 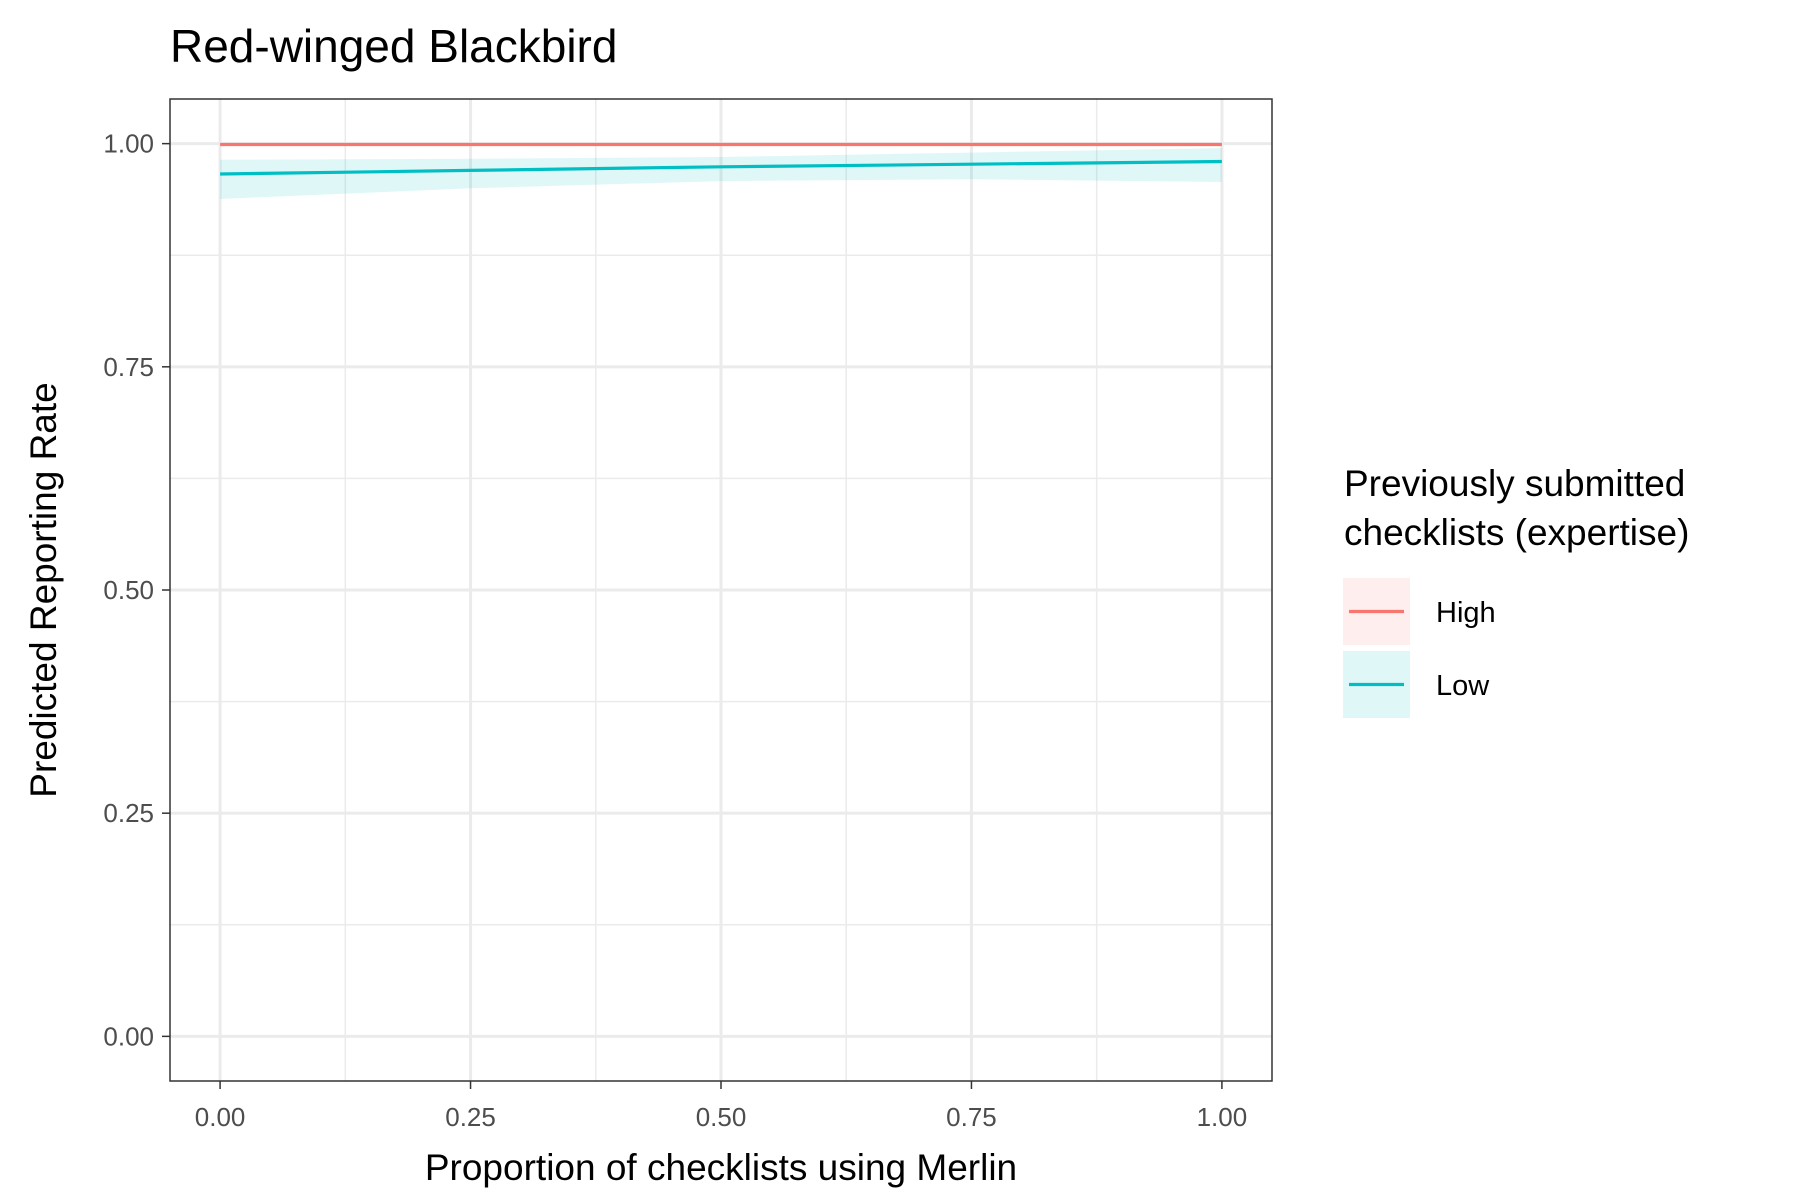 What do you see at coordinates (128, 813) in the screenshot?
I see `y-tick-label: 0.25` at bounding box center [128, 813].